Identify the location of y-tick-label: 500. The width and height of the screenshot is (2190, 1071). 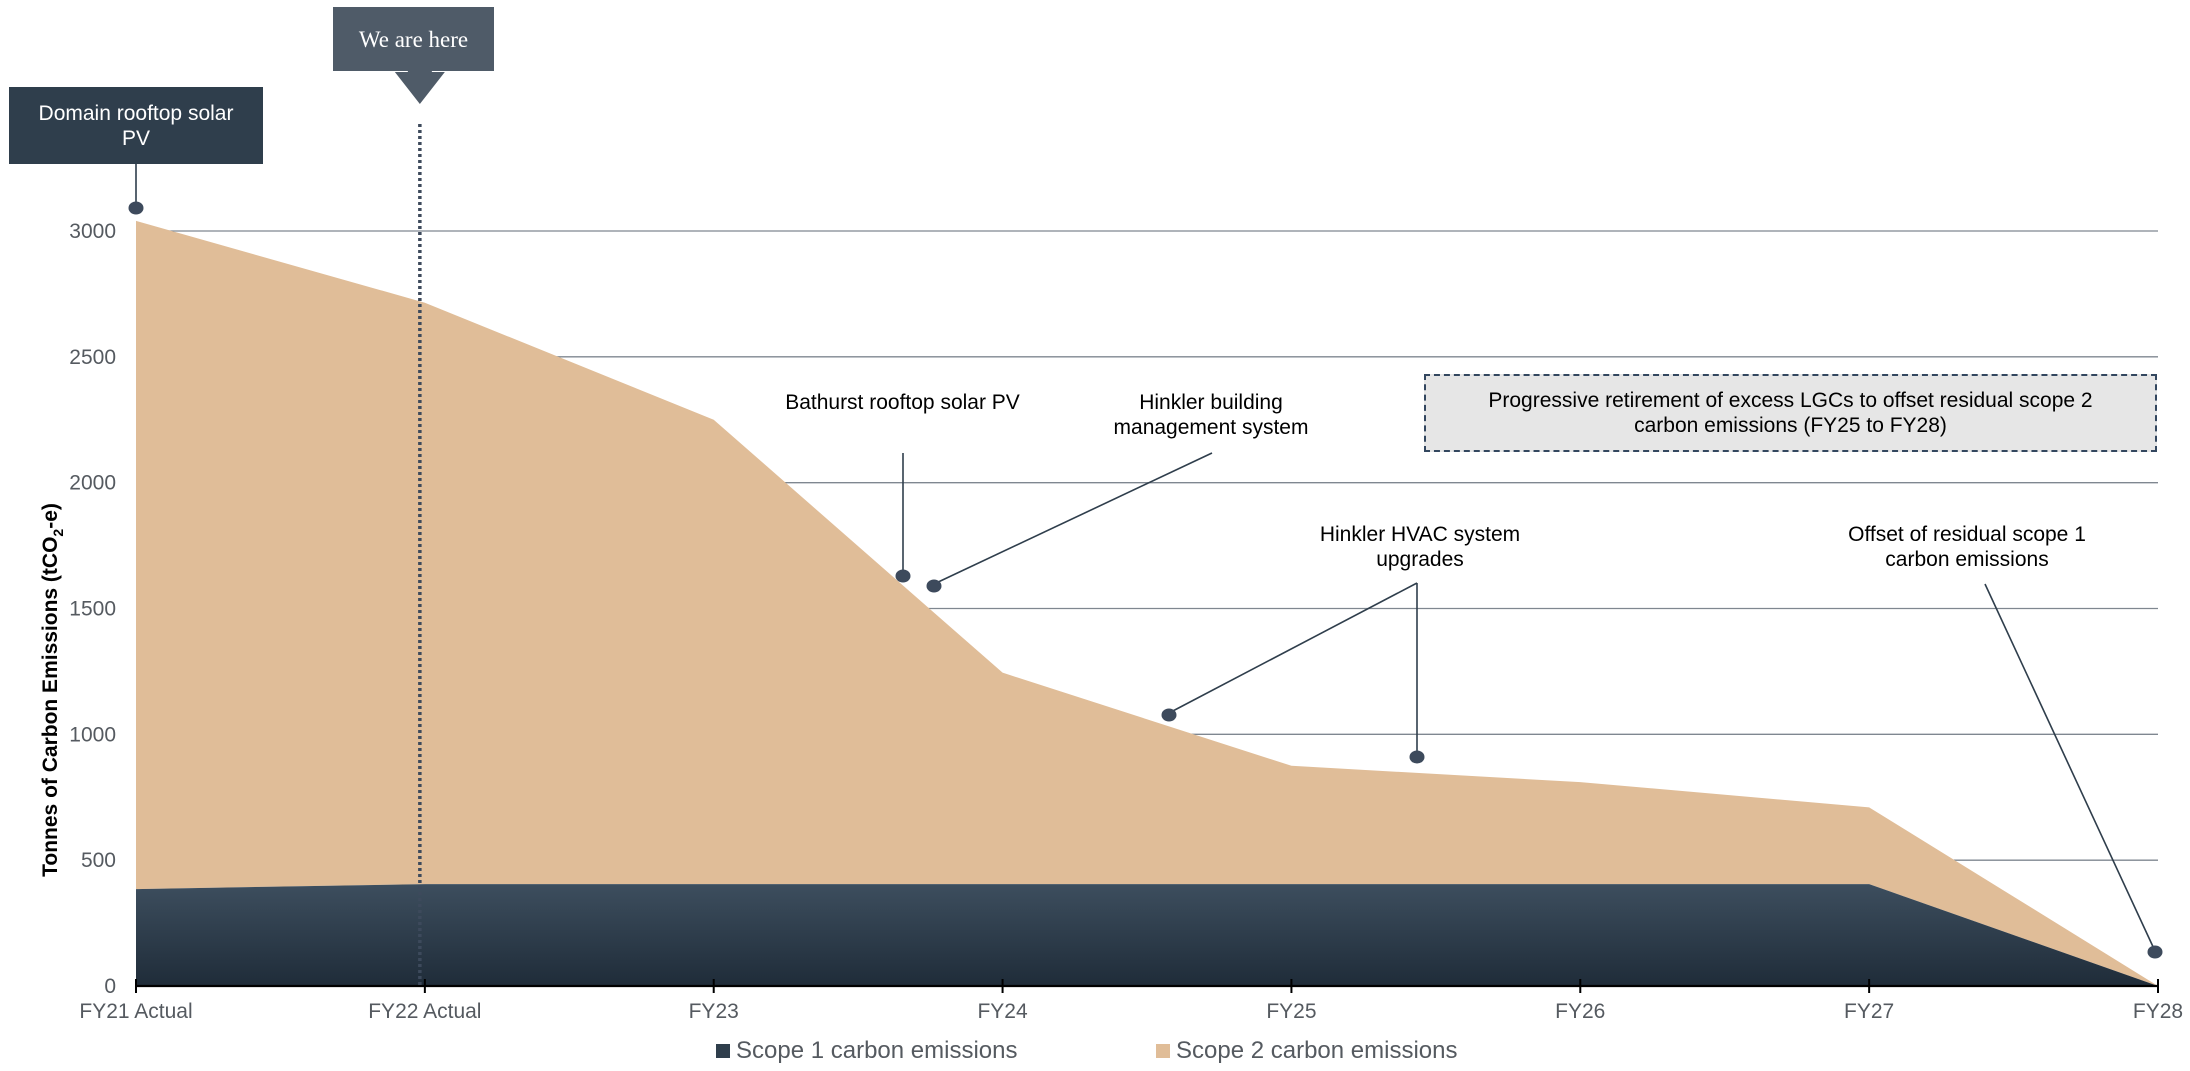
(98, 860).